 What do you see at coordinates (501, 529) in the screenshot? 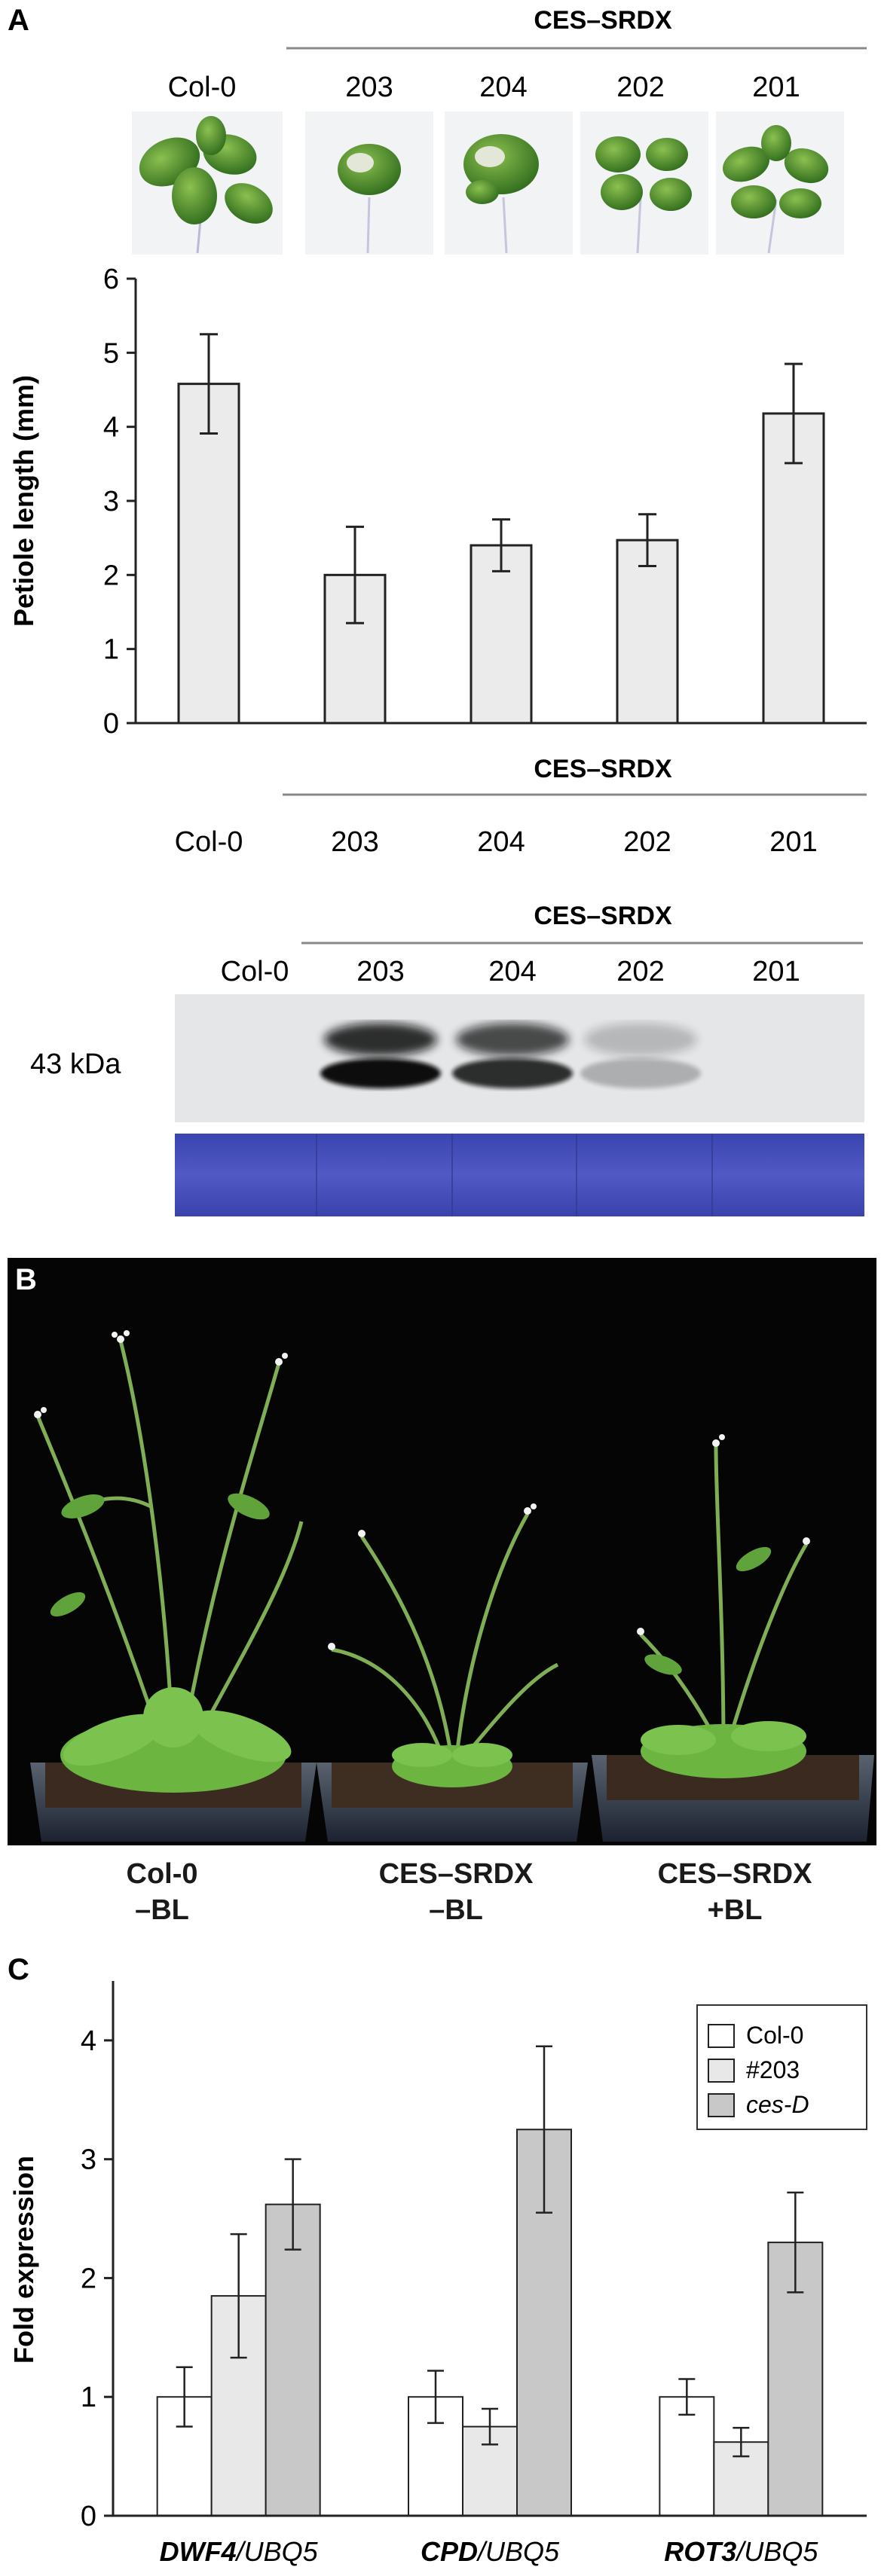
I see `chart-a-bars` at bounding box center [501, 529].